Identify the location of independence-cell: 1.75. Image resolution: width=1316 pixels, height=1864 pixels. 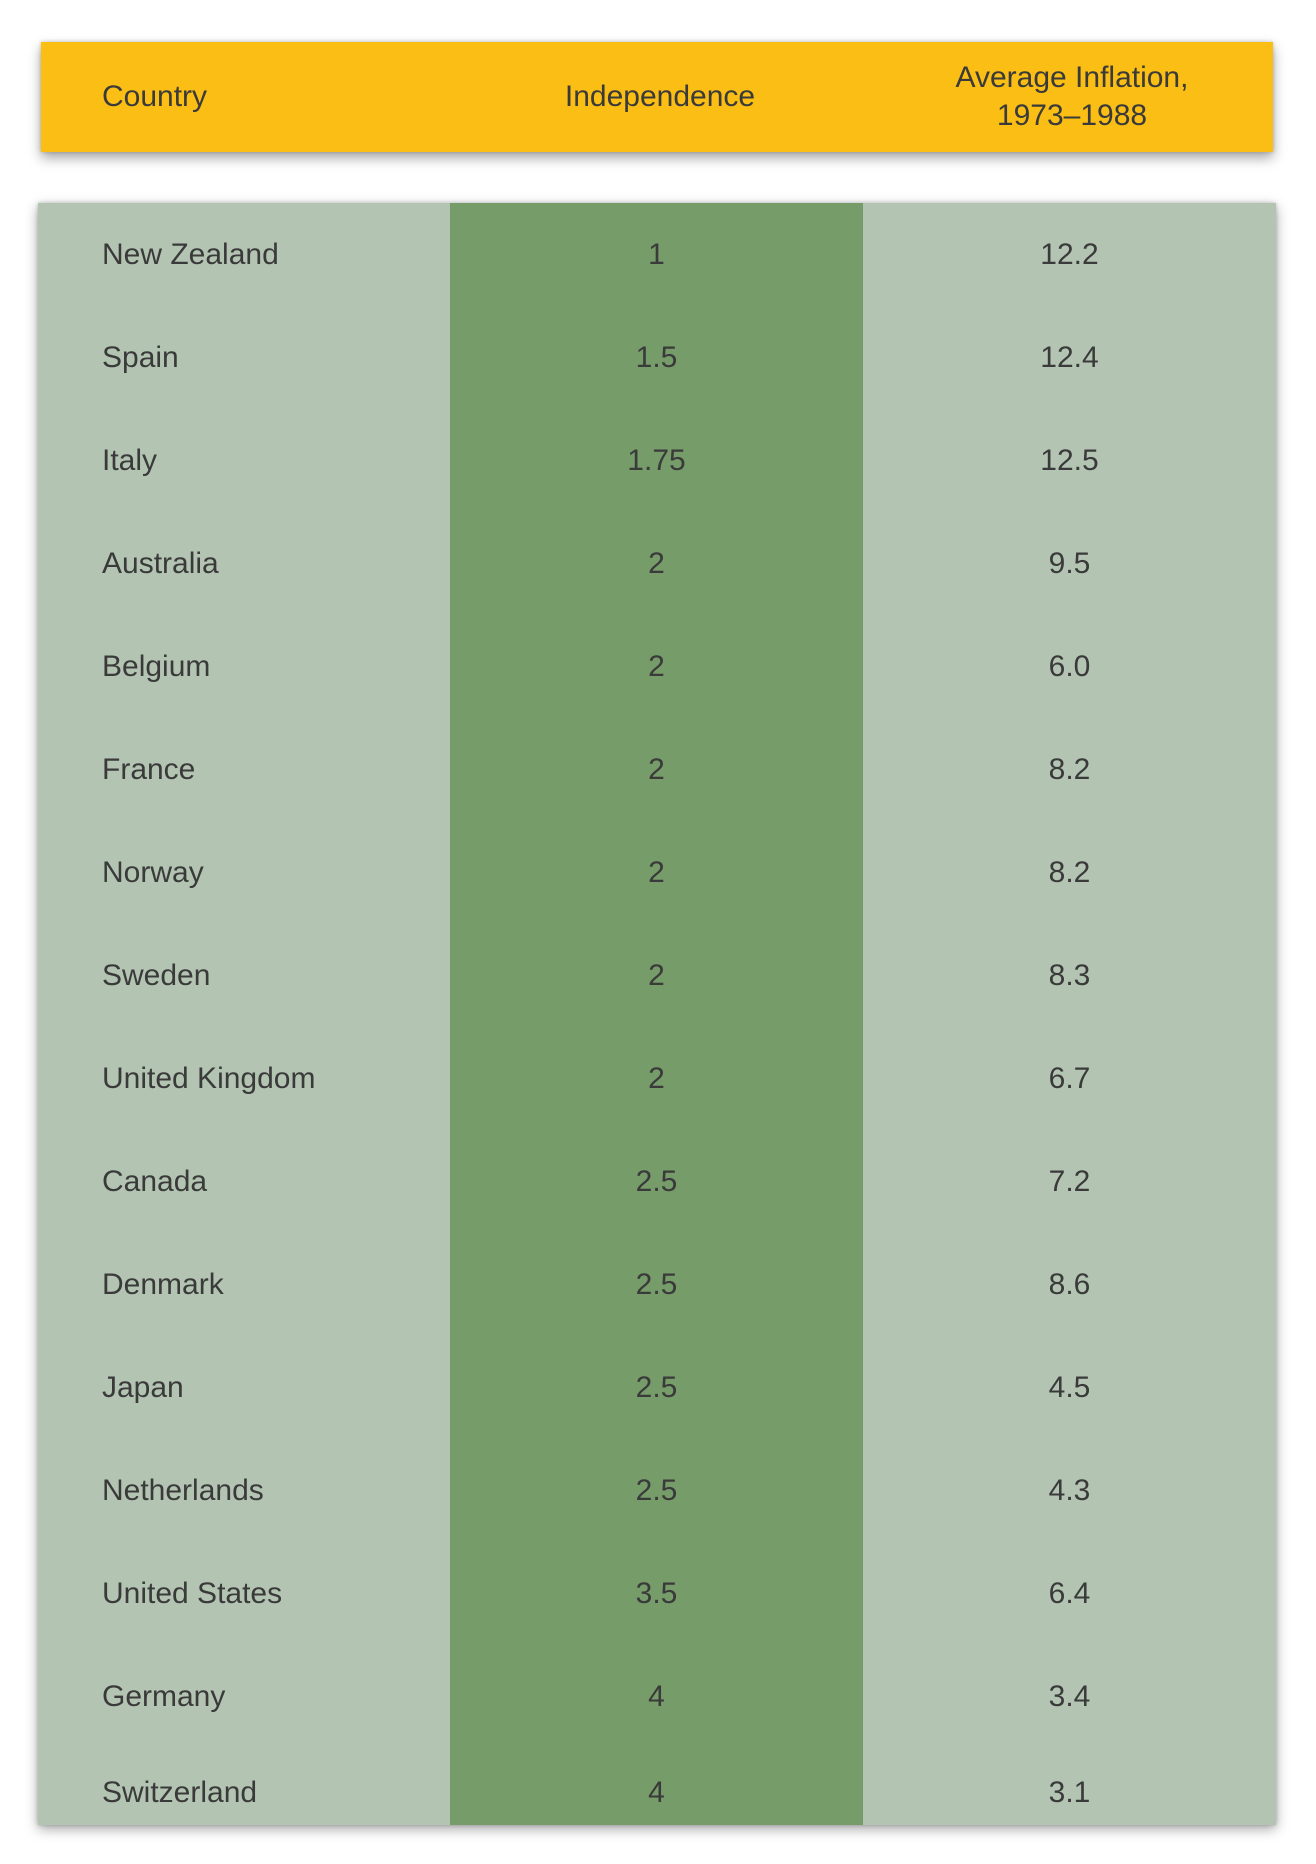
(656, 460).